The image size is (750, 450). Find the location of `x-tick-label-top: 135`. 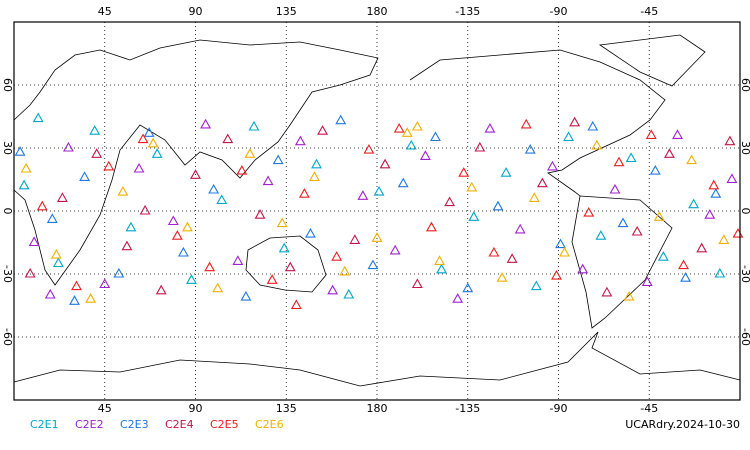

x-tick-label-top: 135 is located at coordinates (286, 11).